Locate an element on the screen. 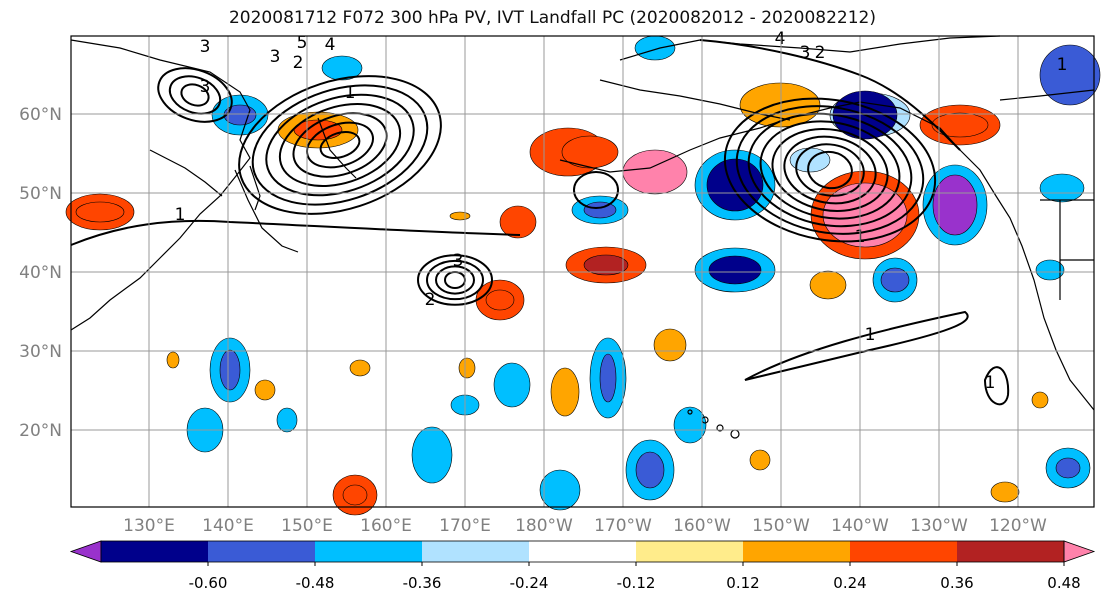  colorbar-tick-label: -0.24 is located at coordinates (529, 583).